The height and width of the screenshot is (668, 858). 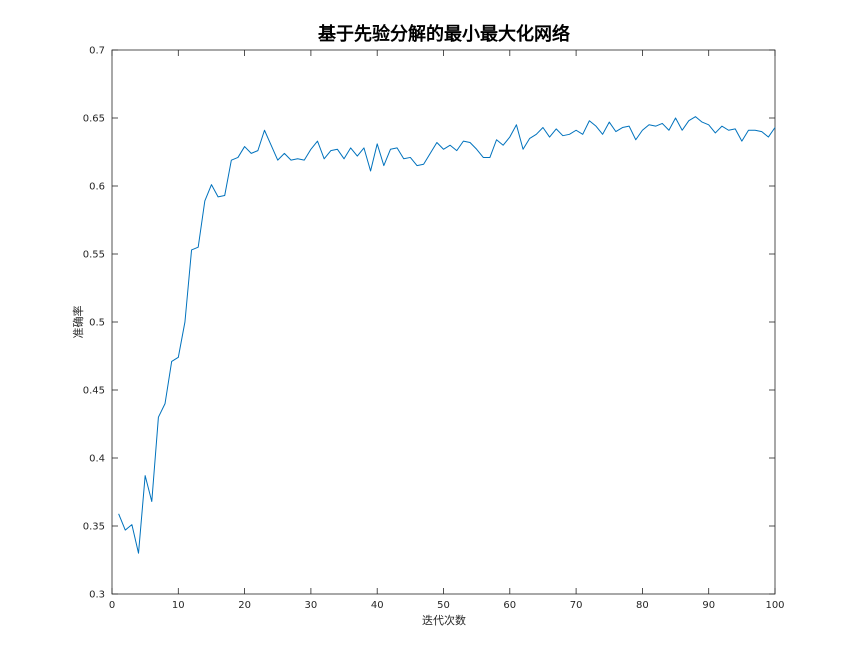 What do you see at coordinates (97, 459) in the screenshot?
I see `y-tick-label: 0.4` at bounding box center [97, 459].